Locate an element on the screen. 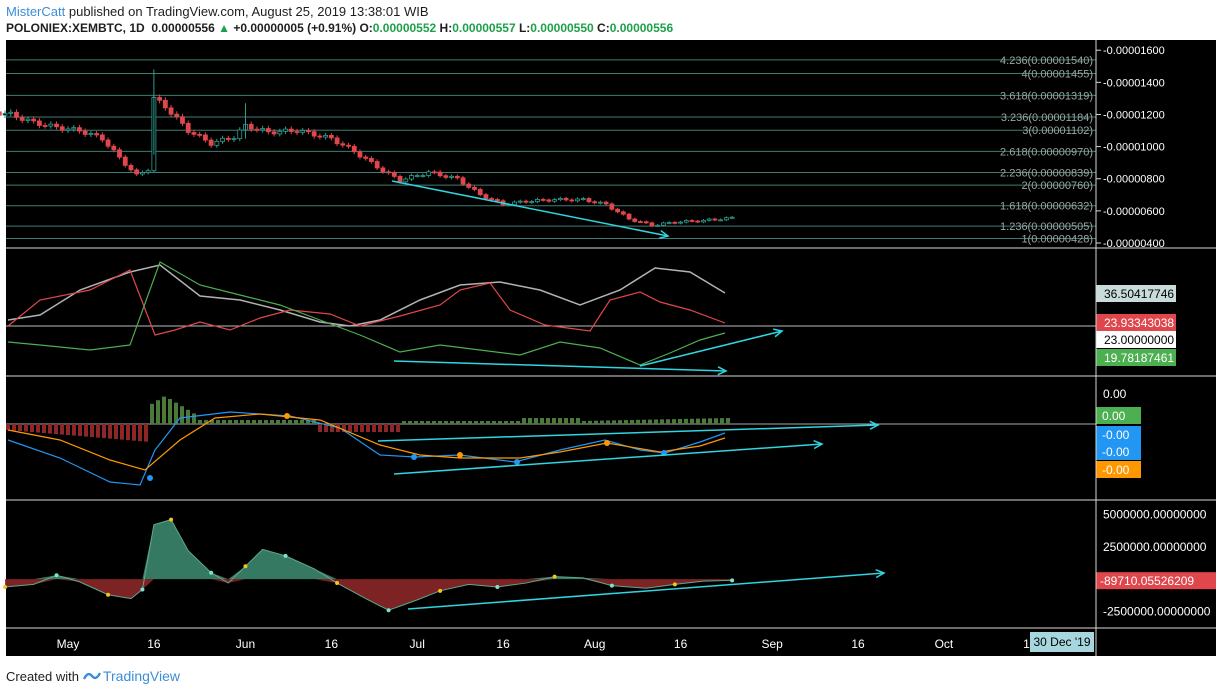  fib-level-label: 4.236(0.00001540) is located at coordinates (1046, 61).